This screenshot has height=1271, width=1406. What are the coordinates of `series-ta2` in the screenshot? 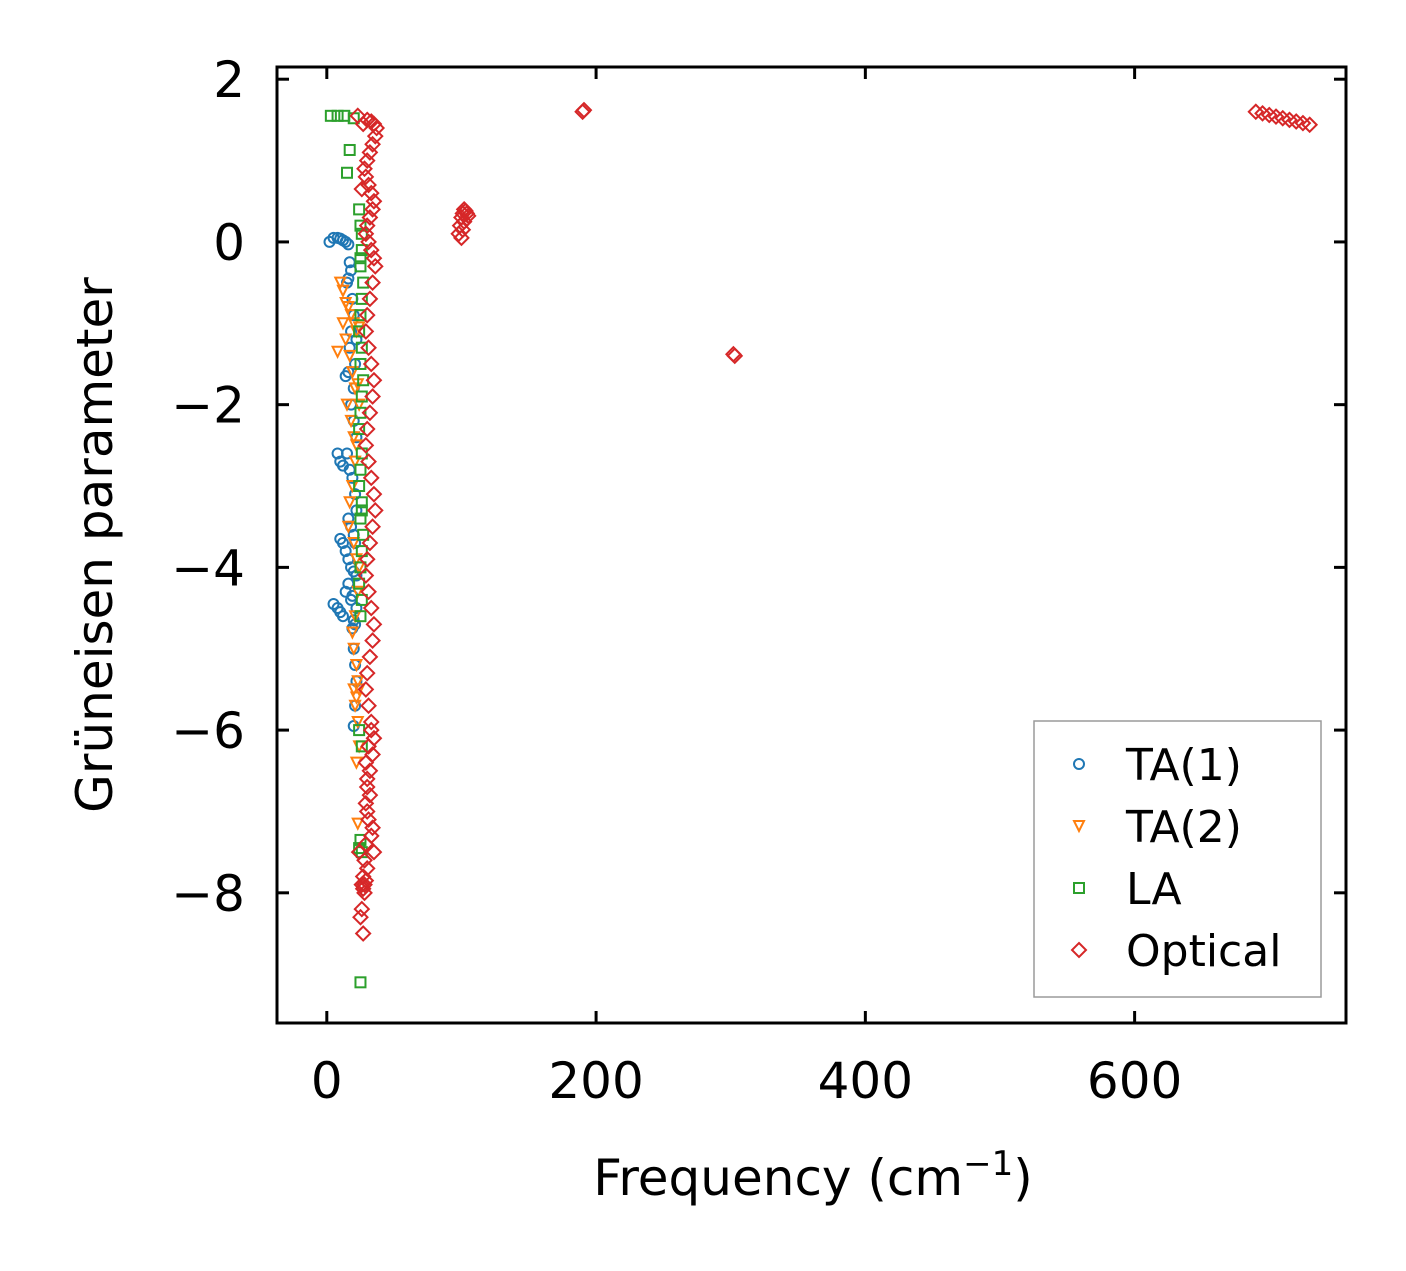 It's located at (348, 553).